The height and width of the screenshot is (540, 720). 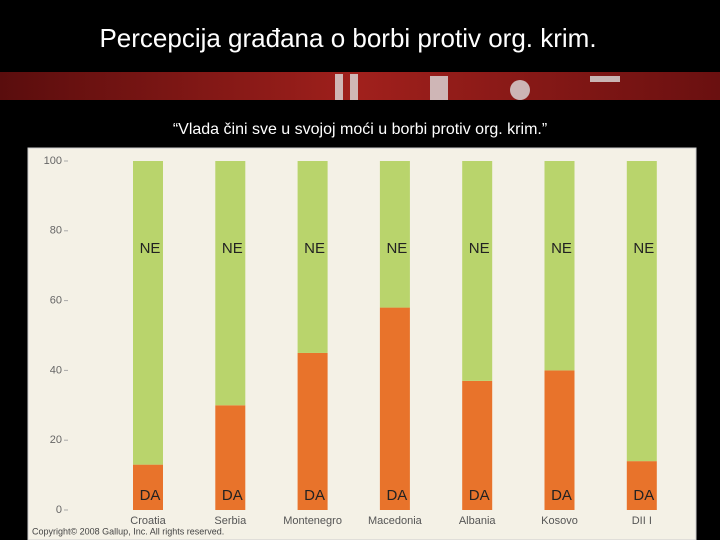 I want to click on x-tick-label: Croatia, so click(x=148, y=521).